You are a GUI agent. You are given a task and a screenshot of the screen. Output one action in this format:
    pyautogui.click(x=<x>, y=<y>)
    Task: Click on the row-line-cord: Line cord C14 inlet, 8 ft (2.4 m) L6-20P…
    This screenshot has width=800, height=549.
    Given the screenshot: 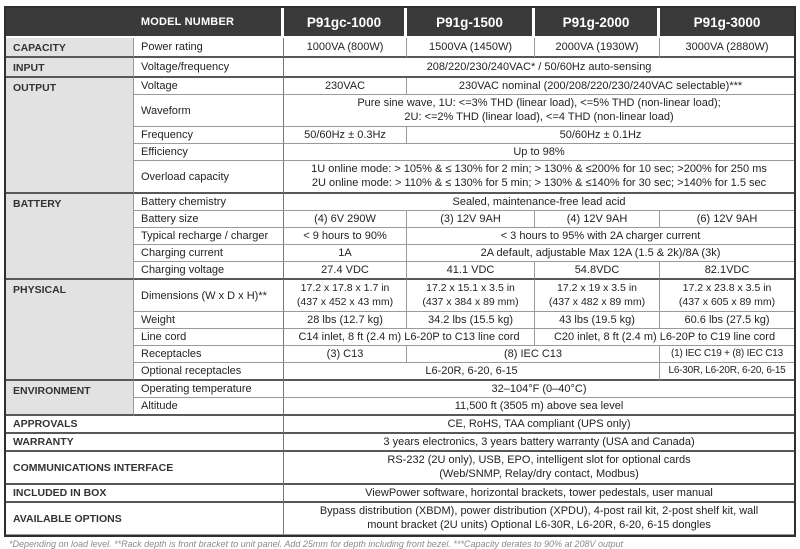 What is the action you would take?
    pyautogui.click(x=400, y=337)
    